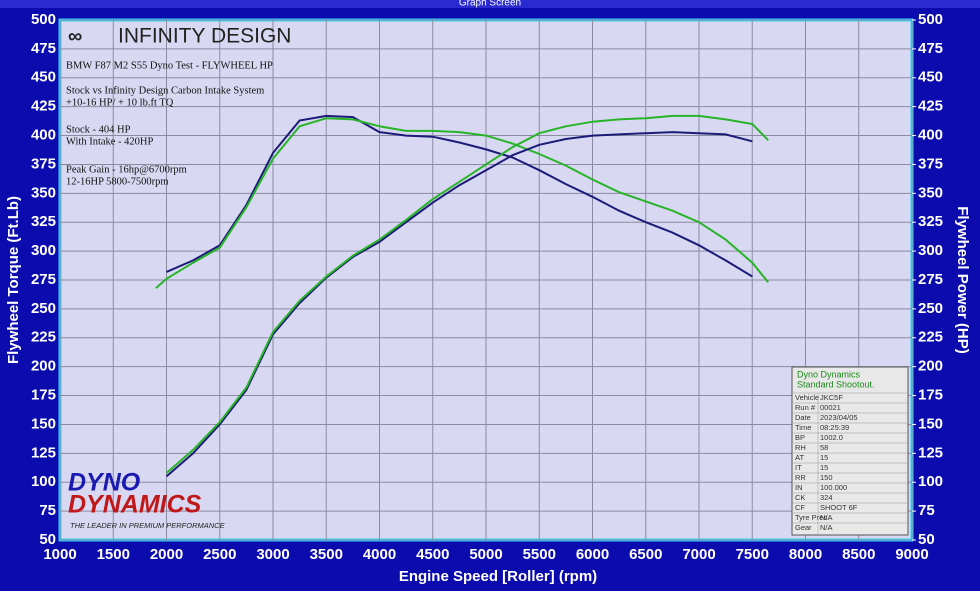  Describe the element at coordinates (930, 135) in the screenshot. I see `y2-tick-label: 400` at that location.